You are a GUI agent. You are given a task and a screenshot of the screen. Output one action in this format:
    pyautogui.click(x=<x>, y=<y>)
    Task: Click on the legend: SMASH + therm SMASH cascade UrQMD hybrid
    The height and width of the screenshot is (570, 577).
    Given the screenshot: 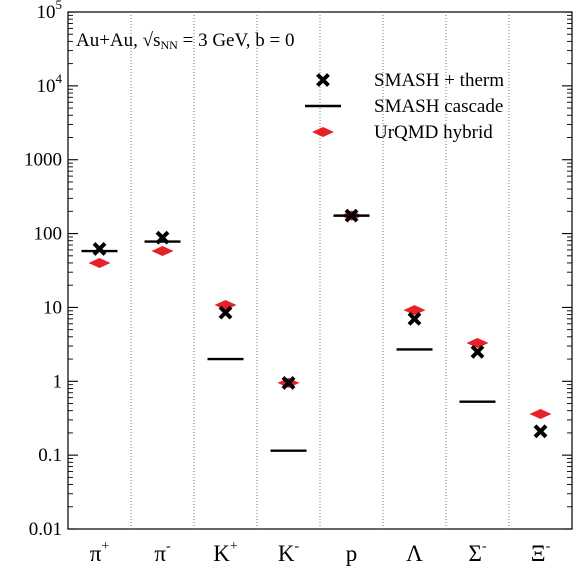 What is the action you would take?
    pyautogui.click(x=404, y=106)
    